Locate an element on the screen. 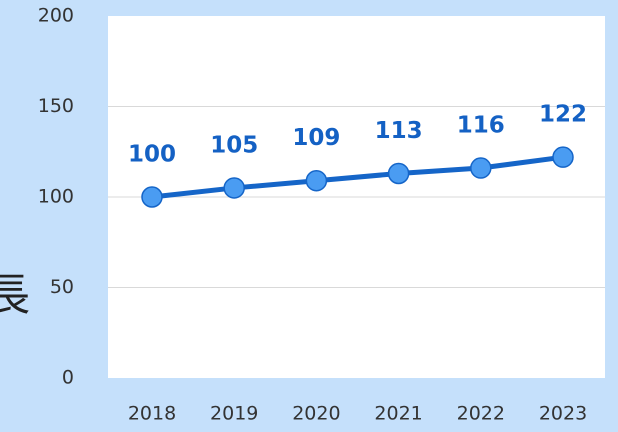 This screenshot has width=618, height=432. data-label: 122 is located at coordinates (563, 115).